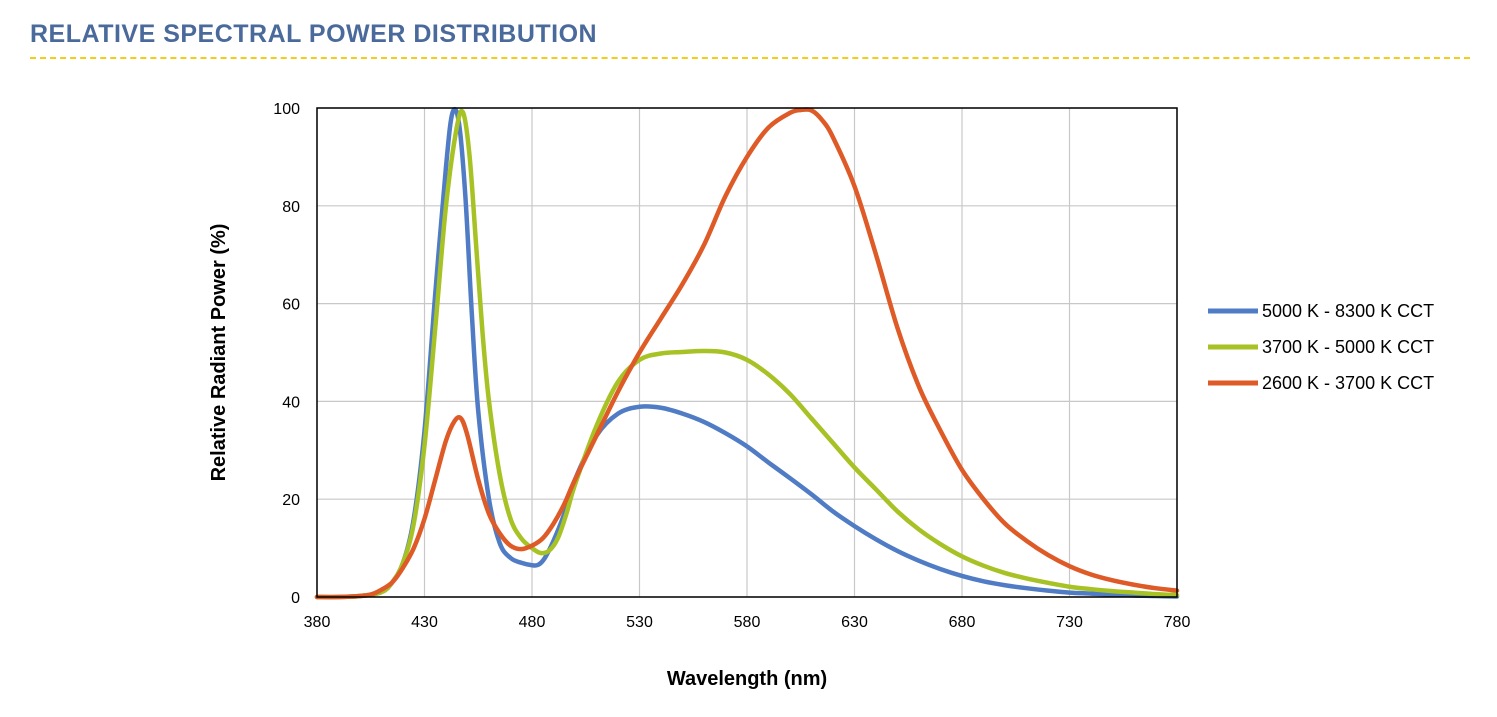 The height and width of the screenshot is (717, 1497). I want to click on x-axis-ticks: 380 430 480 530 580 630 680 730 780, so click(747, 622).